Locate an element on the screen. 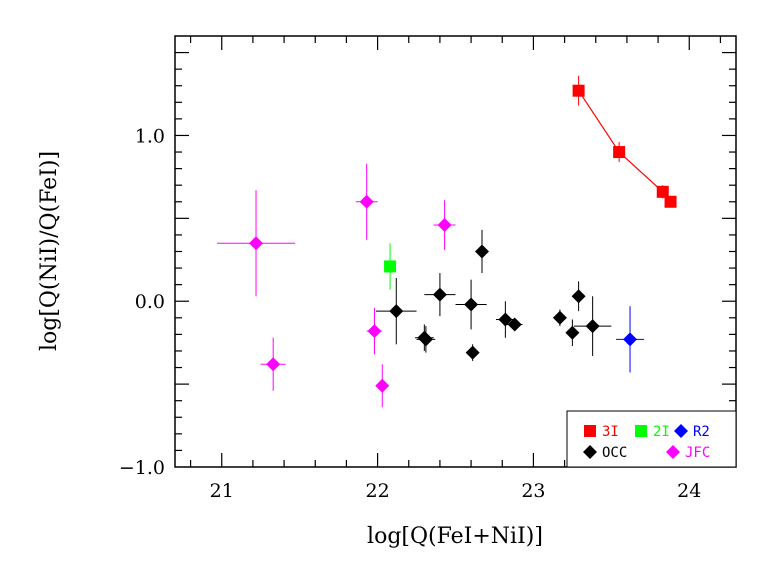  legend-label-jfc: JFC is located at coordinates (697, 453).